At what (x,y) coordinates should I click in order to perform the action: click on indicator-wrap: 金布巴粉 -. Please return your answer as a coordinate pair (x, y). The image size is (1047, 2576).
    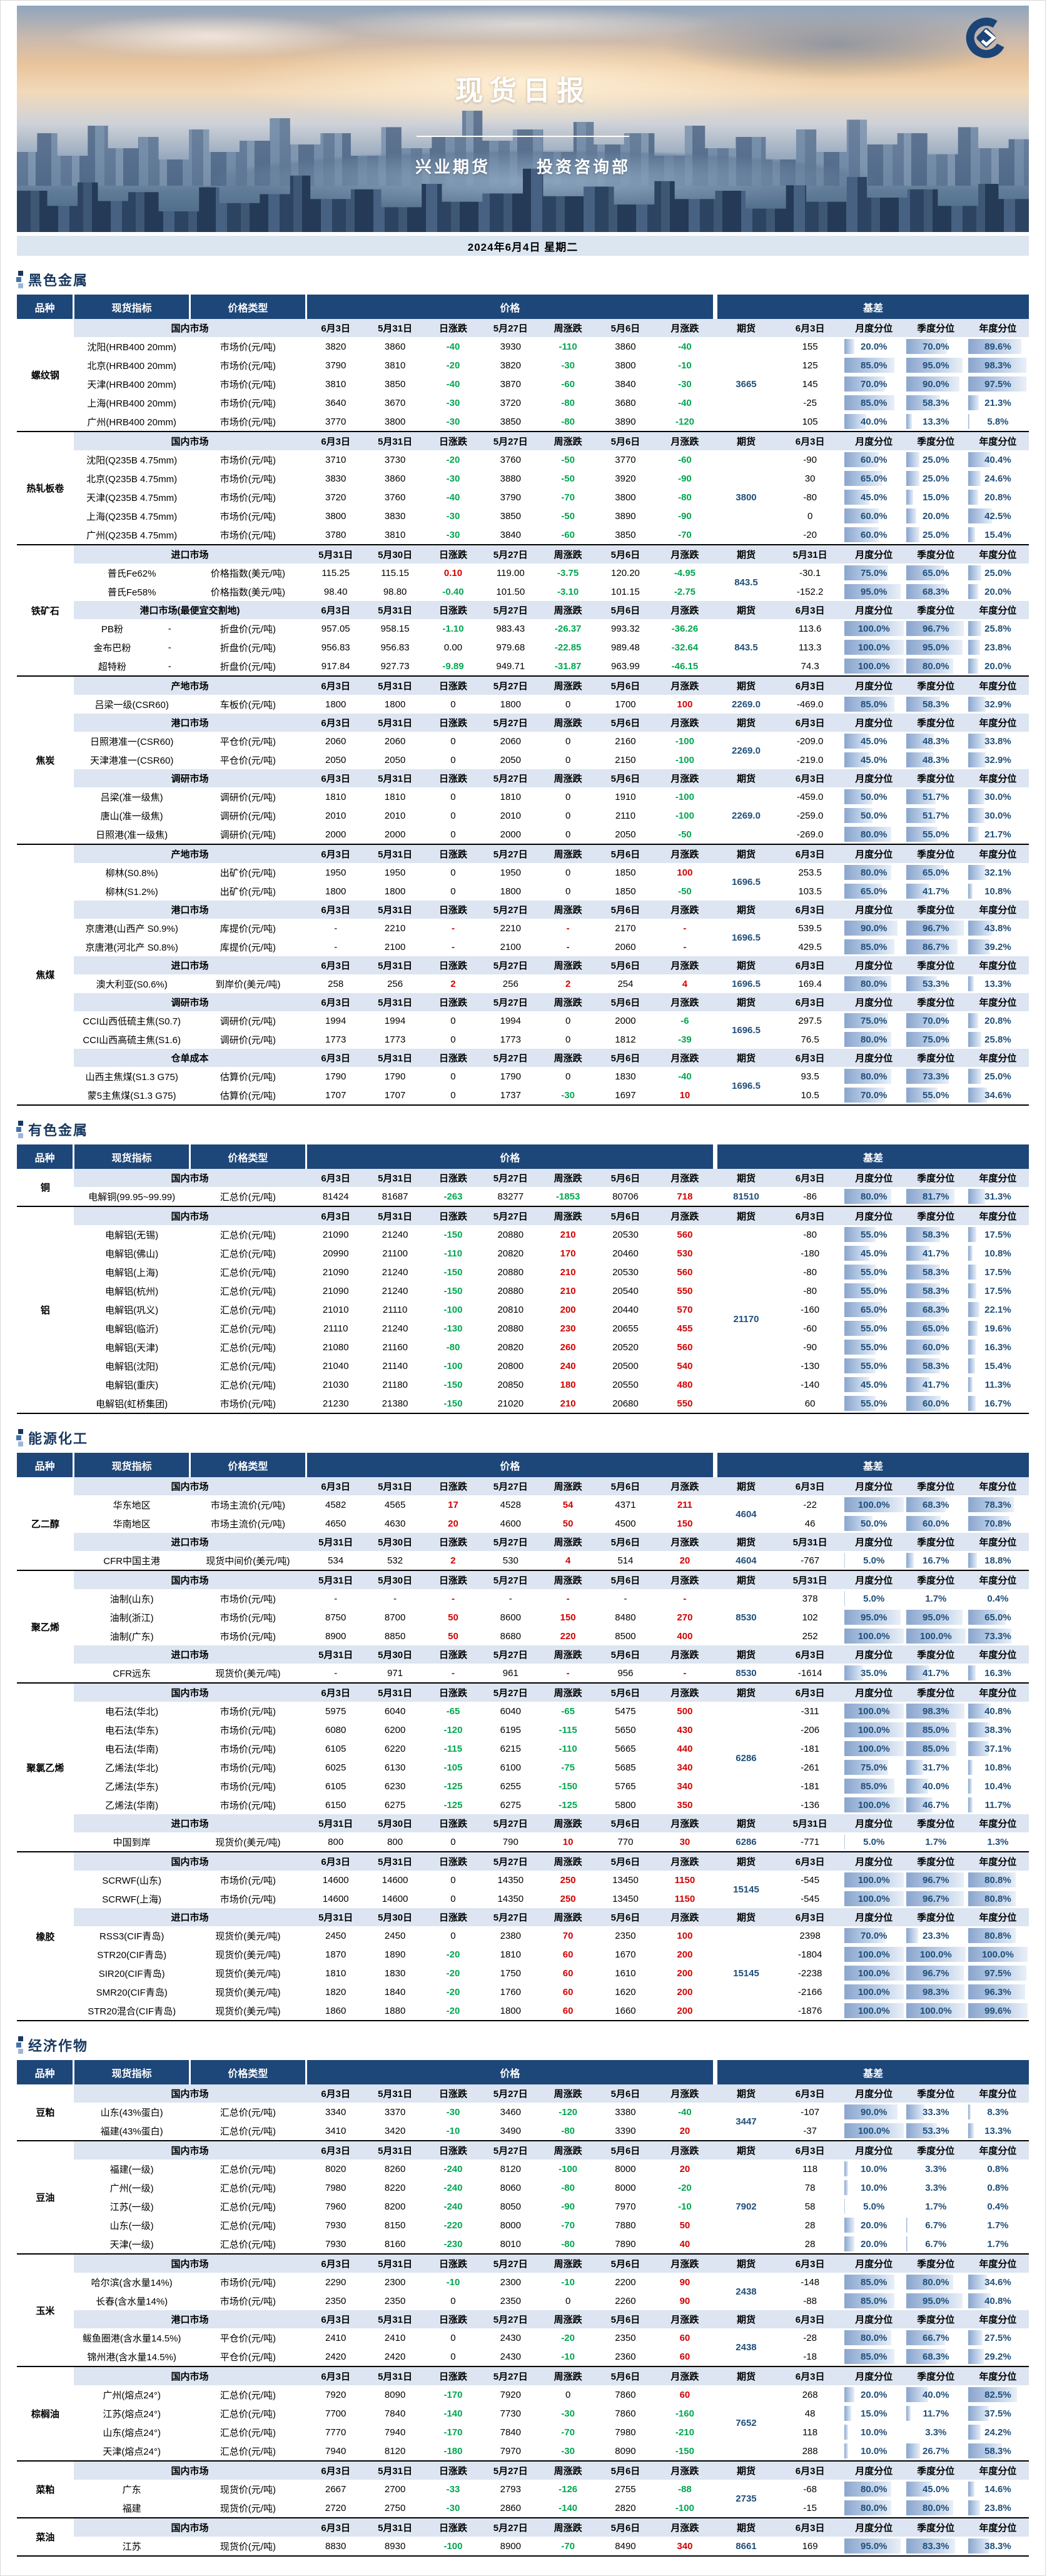
    Looking at the image, I should click on (132, 648).